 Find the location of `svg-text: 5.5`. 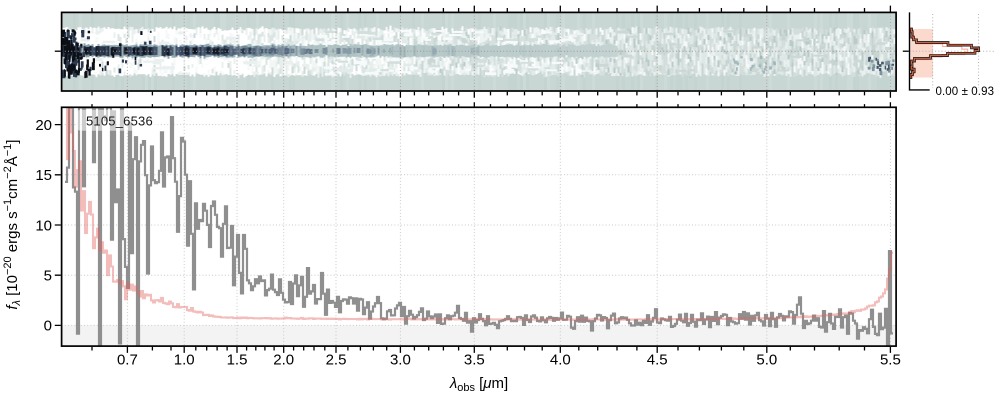

svg-text: 5.5 is located at coordinates (890, 360).